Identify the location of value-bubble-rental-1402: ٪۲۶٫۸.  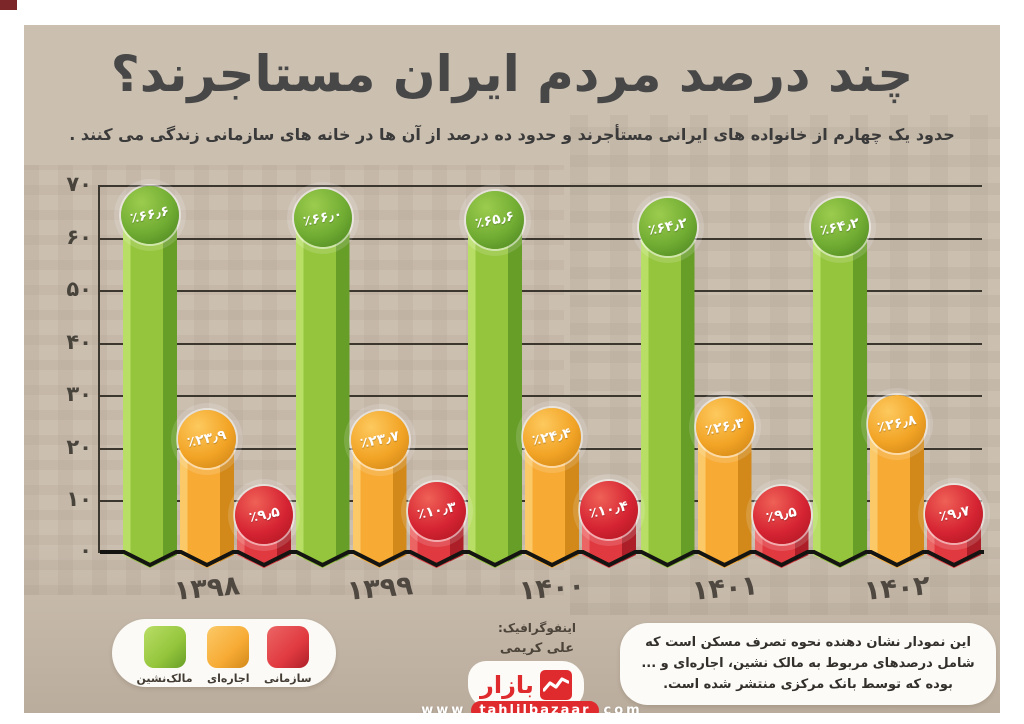
(897, 424).